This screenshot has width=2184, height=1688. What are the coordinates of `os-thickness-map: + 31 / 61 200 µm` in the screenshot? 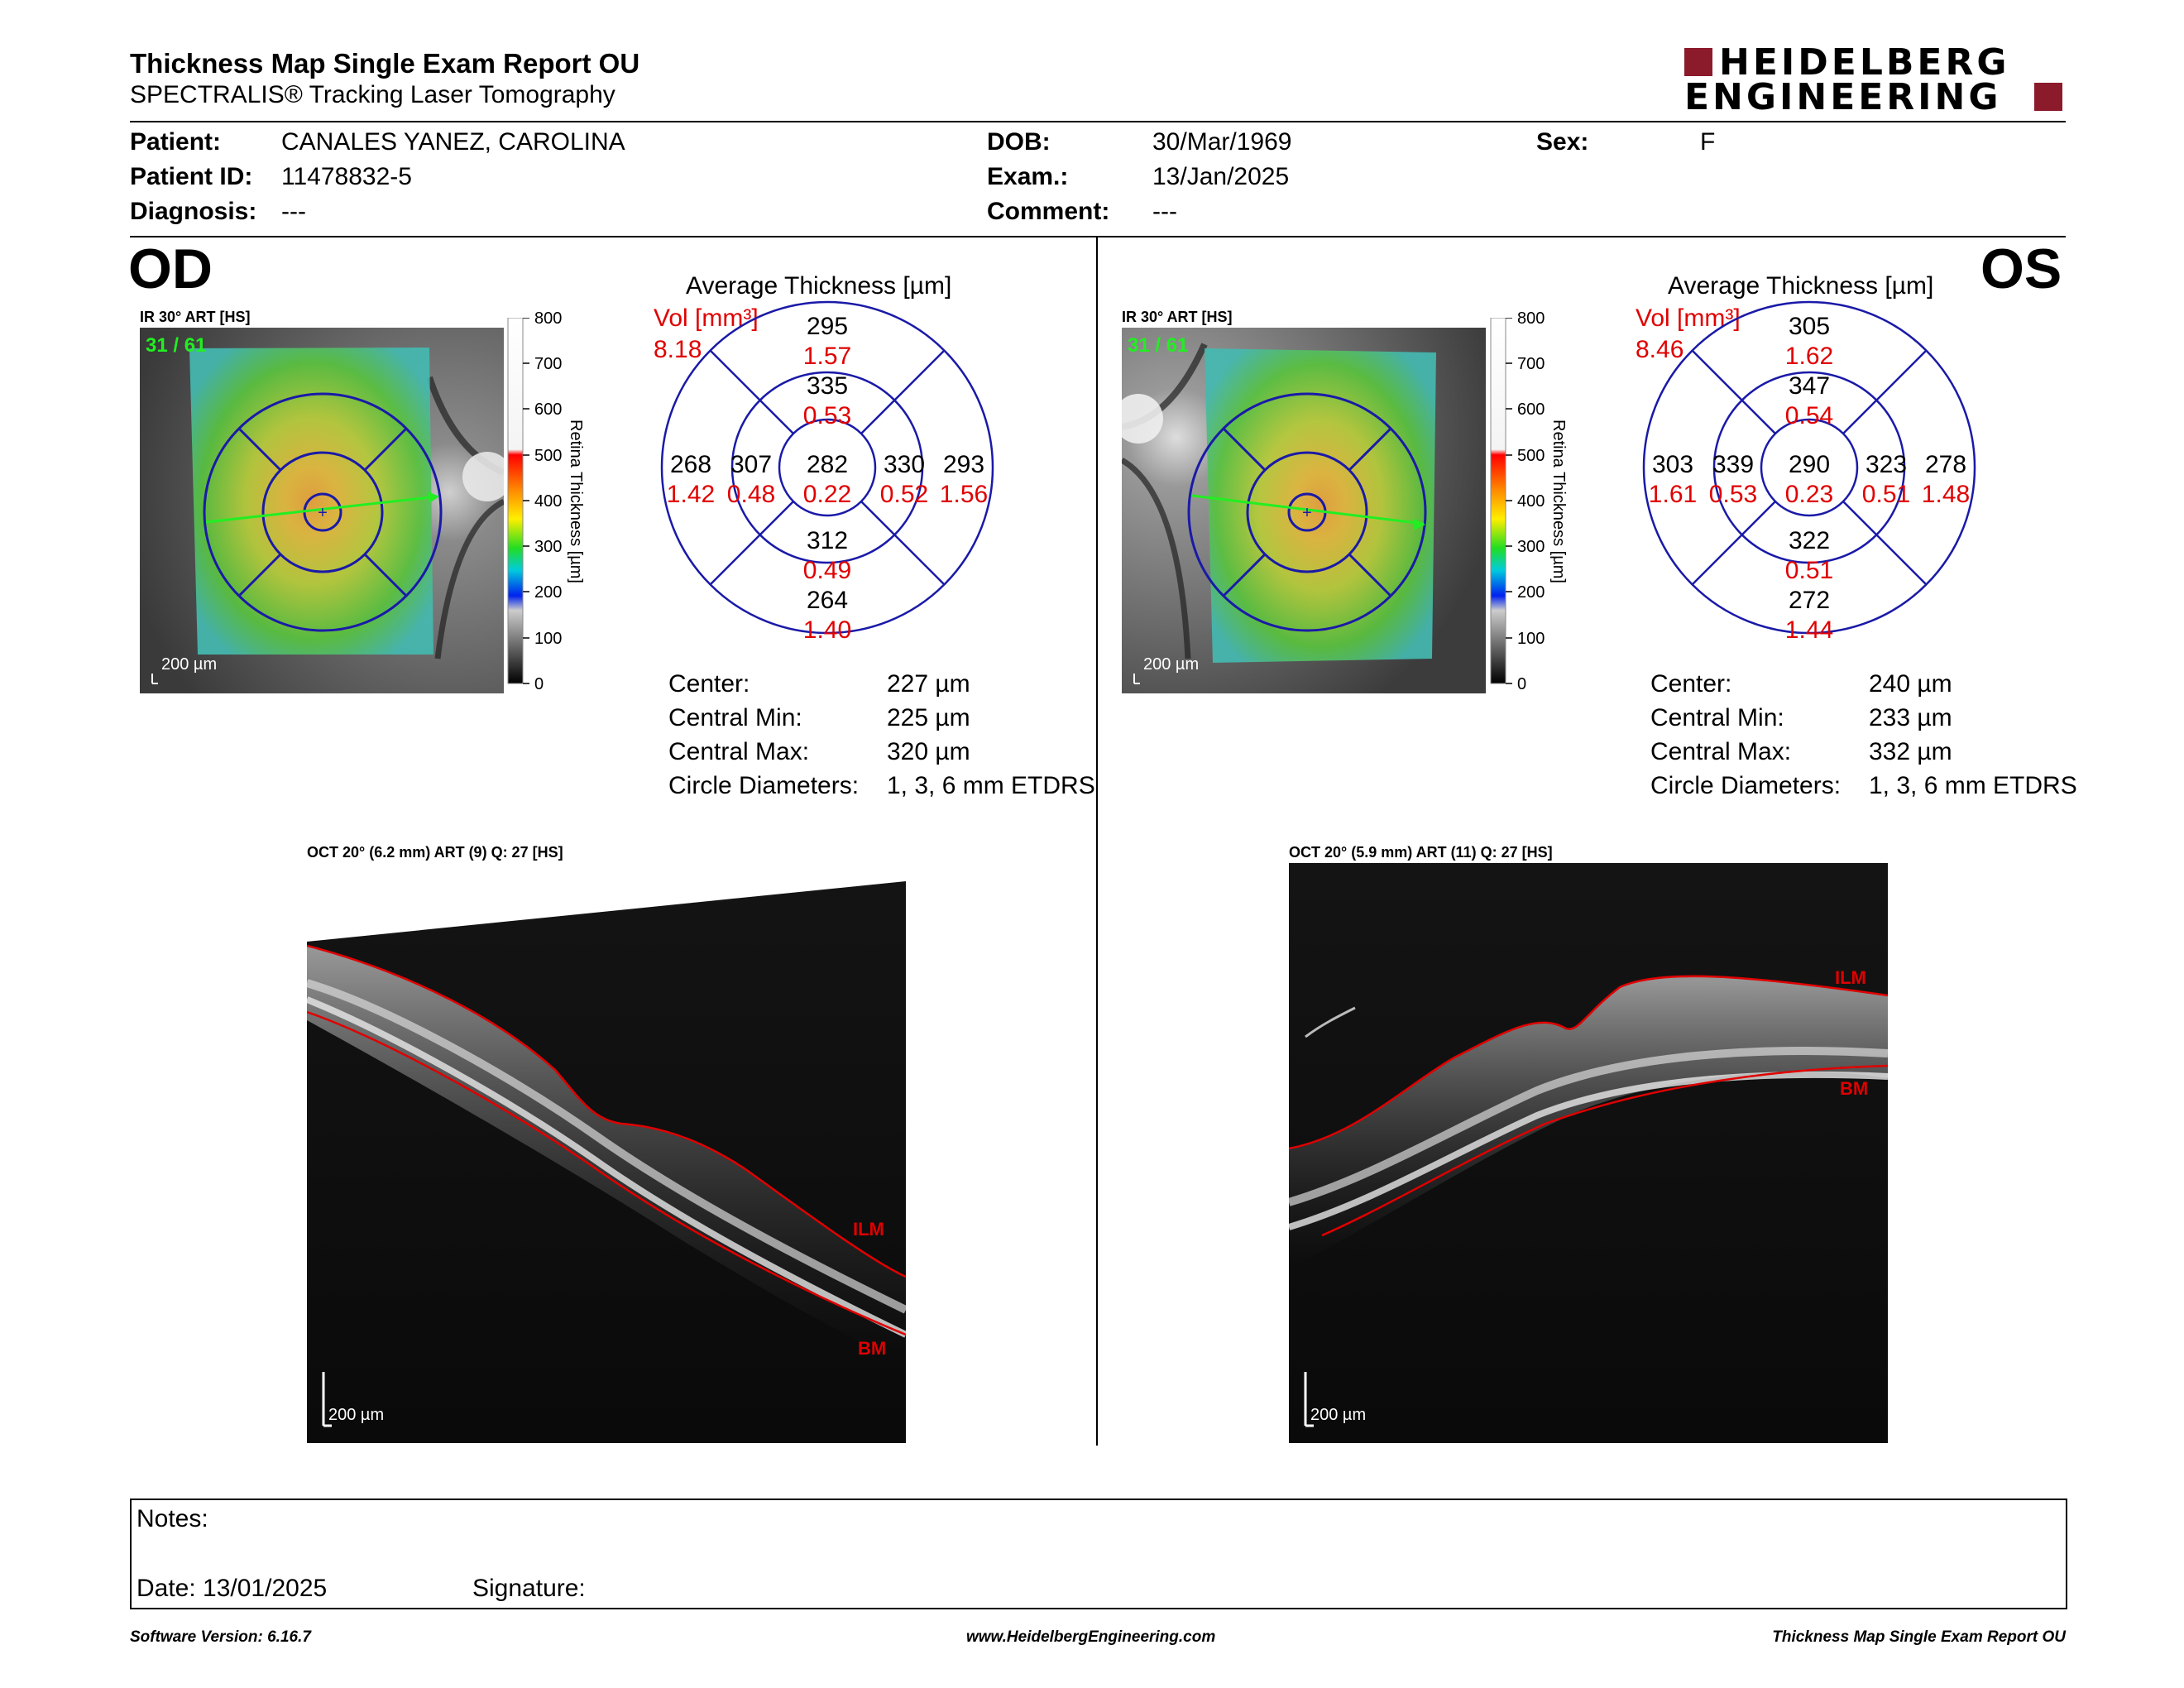 It's located at (1300, 510).